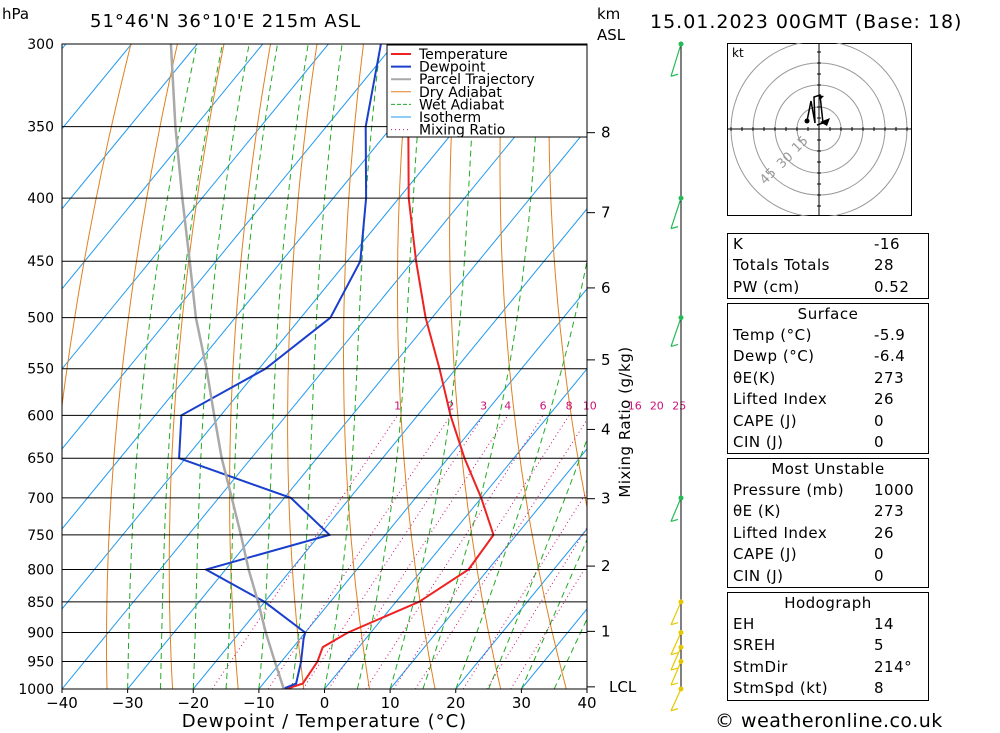 Image resolution: width=1000 pixels, height=733 pixels. What do you see at coordinates (325, 703) in the screenshot?
I see `x-tick-label: 0` at bounding box center [325, 703].